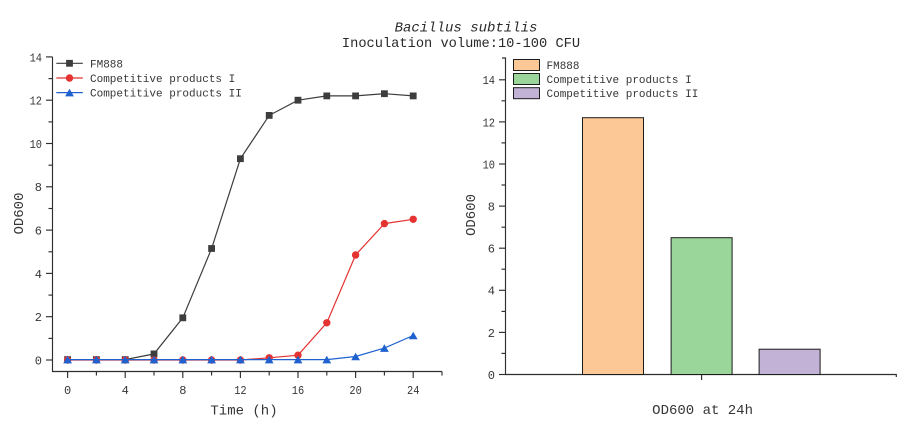 This screenshot has height=435, width=916. What do you see at coordinates (702, 411) in the screenshot?
I see `svg-text: OD600 at 24h` at bounding box center [702, 411].